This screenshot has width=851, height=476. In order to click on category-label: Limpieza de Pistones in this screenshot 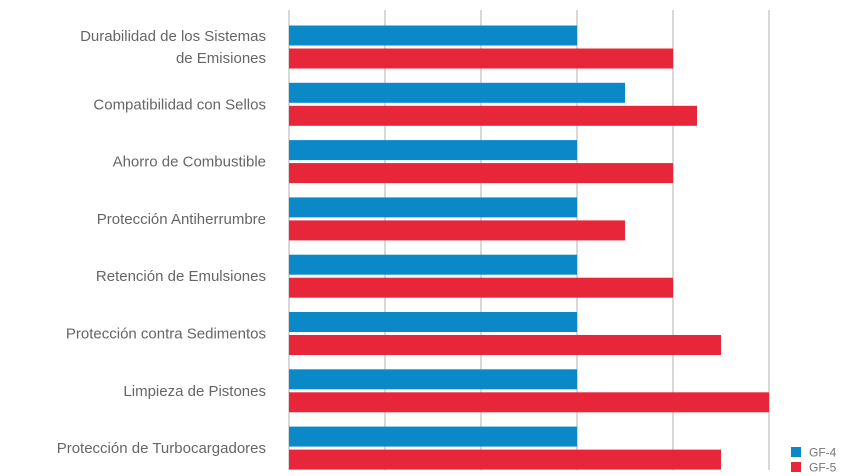, I will do `click(194, 391)`.